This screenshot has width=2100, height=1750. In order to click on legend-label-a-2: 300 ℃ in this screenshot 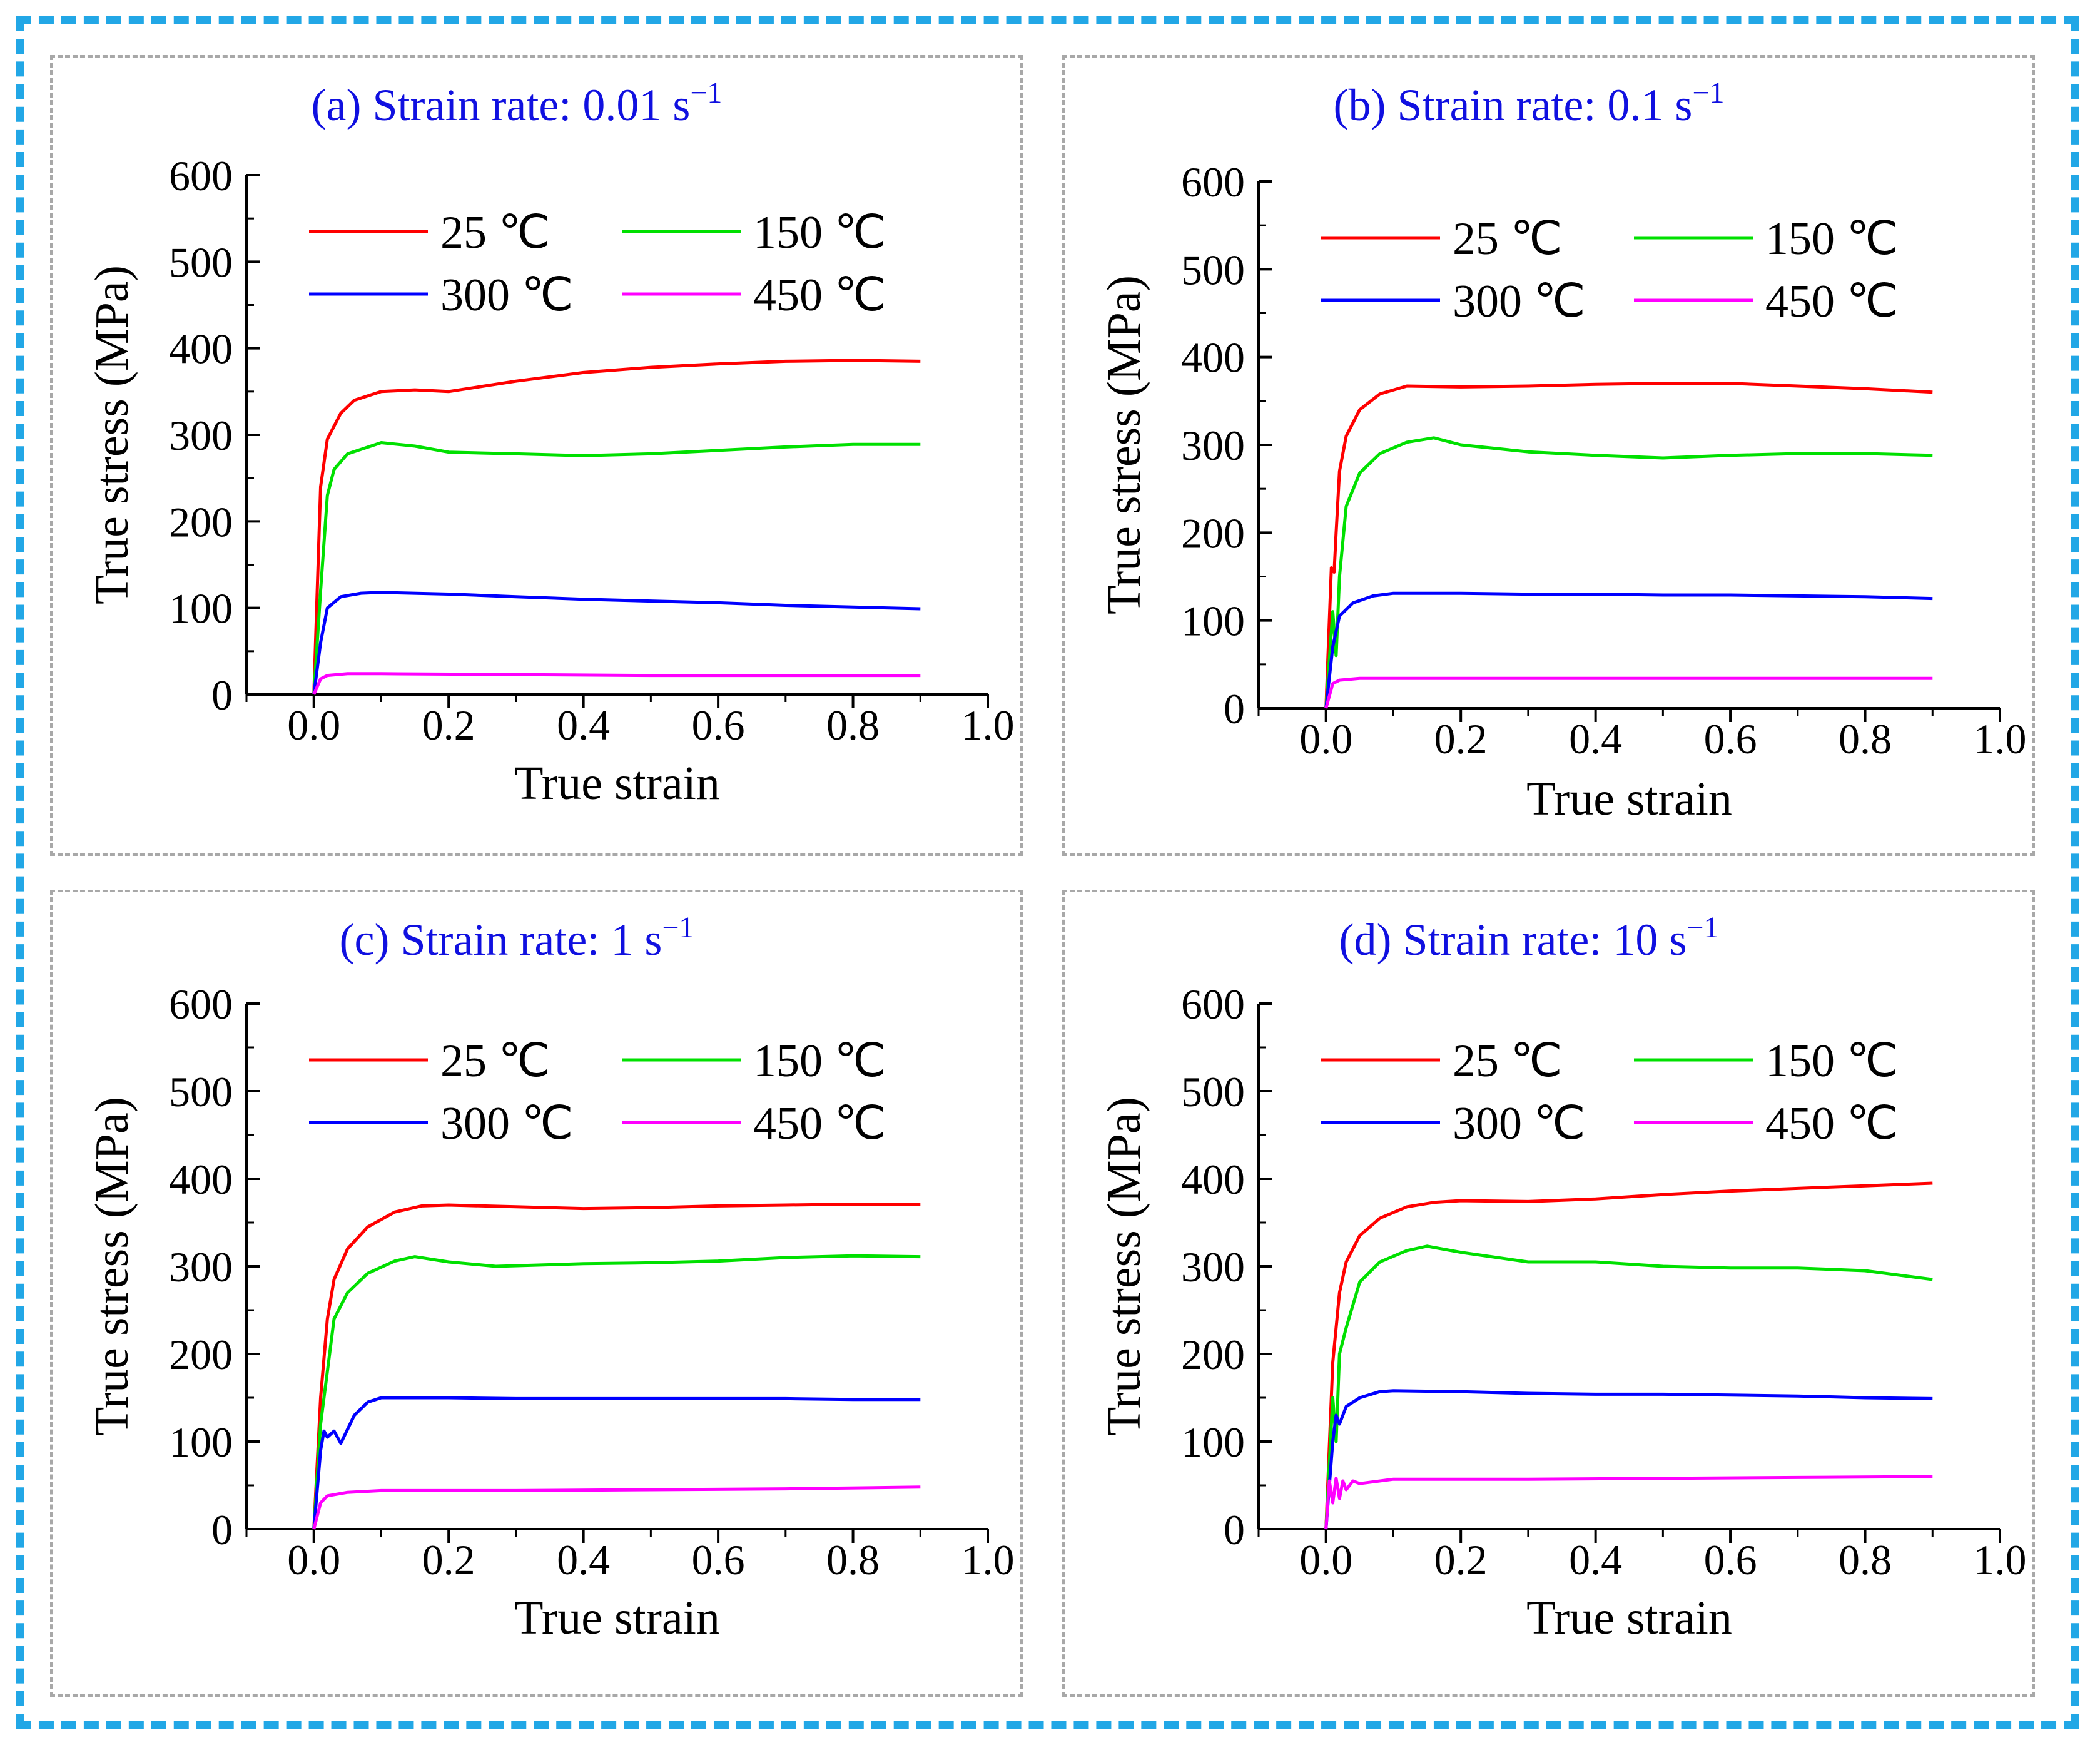, I will do `click(507, 295)`.